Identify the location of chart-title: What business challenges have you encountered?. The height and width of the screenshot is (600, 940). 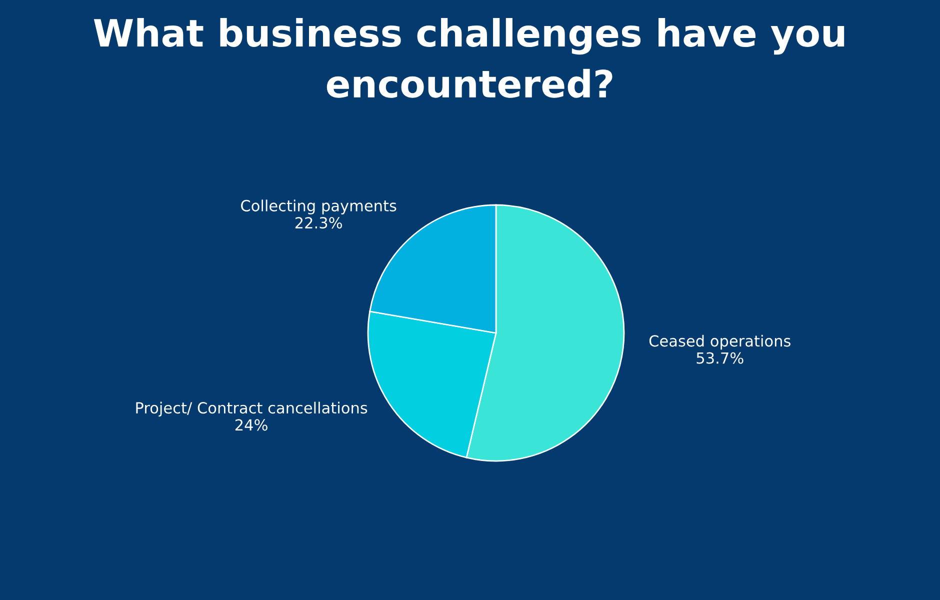
(469, 58).